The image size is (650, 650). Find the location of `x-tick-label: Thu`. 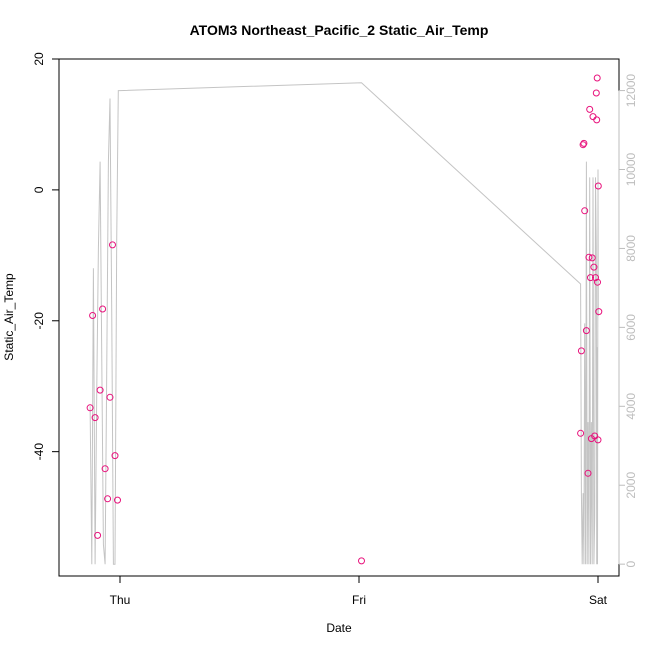

x-tick-label: Thu is located at coordinates (120, 600).